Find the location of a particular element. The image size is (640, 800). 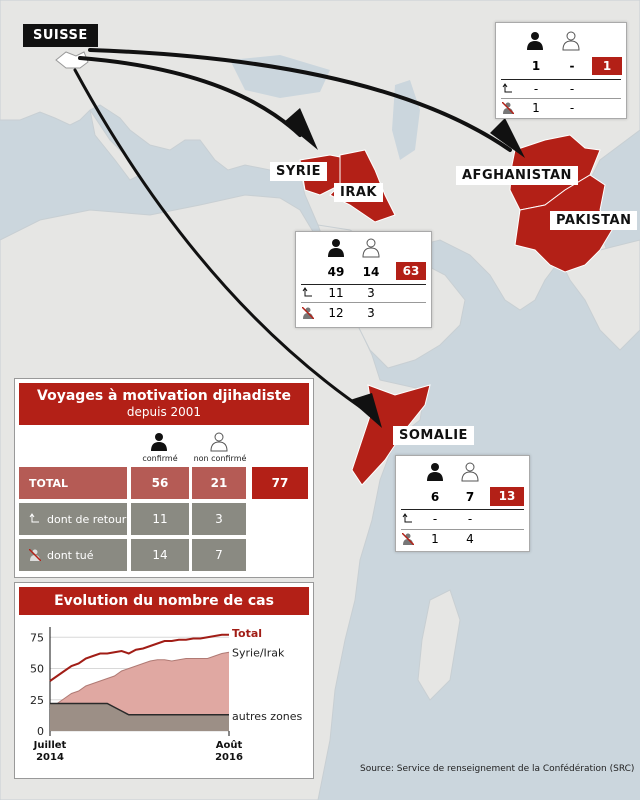

syria-return-confirmed: 11 is located at coordinates (336, 293).